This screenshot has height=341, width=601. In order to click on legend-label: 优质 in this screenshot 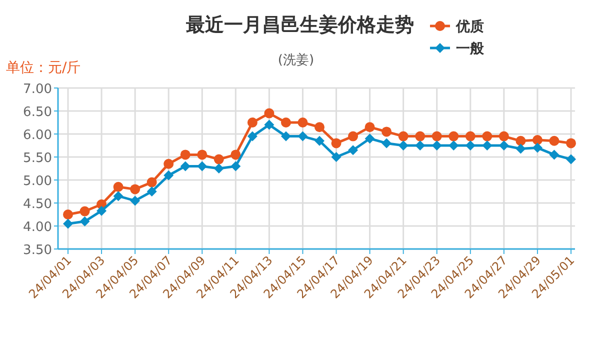, I will do `click(469, 26)`.